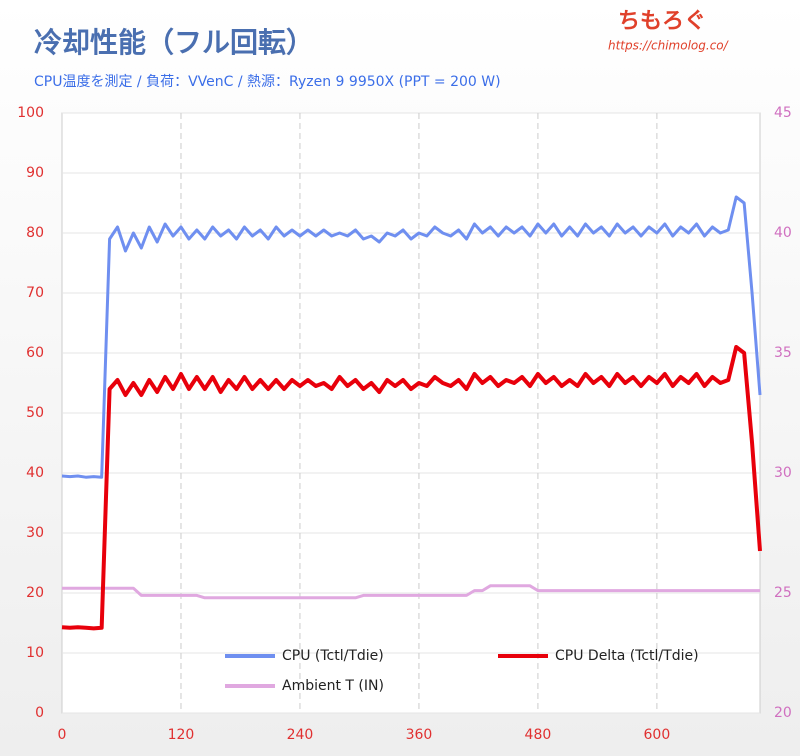 Image resolution: width=800 pixels, height=756 pixels. Describe the element at coordinates (538, 735) in the screenshot. I see `x-tick-label: 480` at that location.